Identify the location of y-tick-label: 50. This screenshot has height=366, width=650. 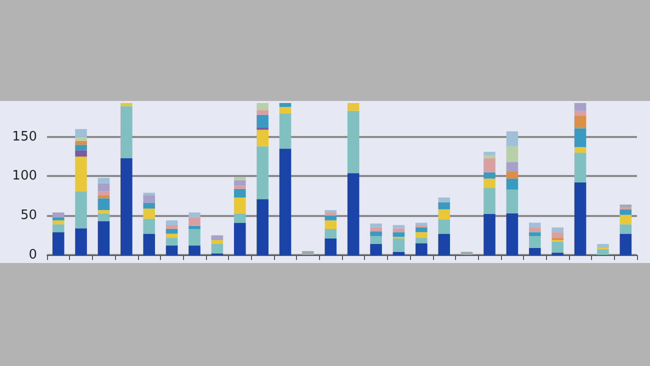
(28, 216).